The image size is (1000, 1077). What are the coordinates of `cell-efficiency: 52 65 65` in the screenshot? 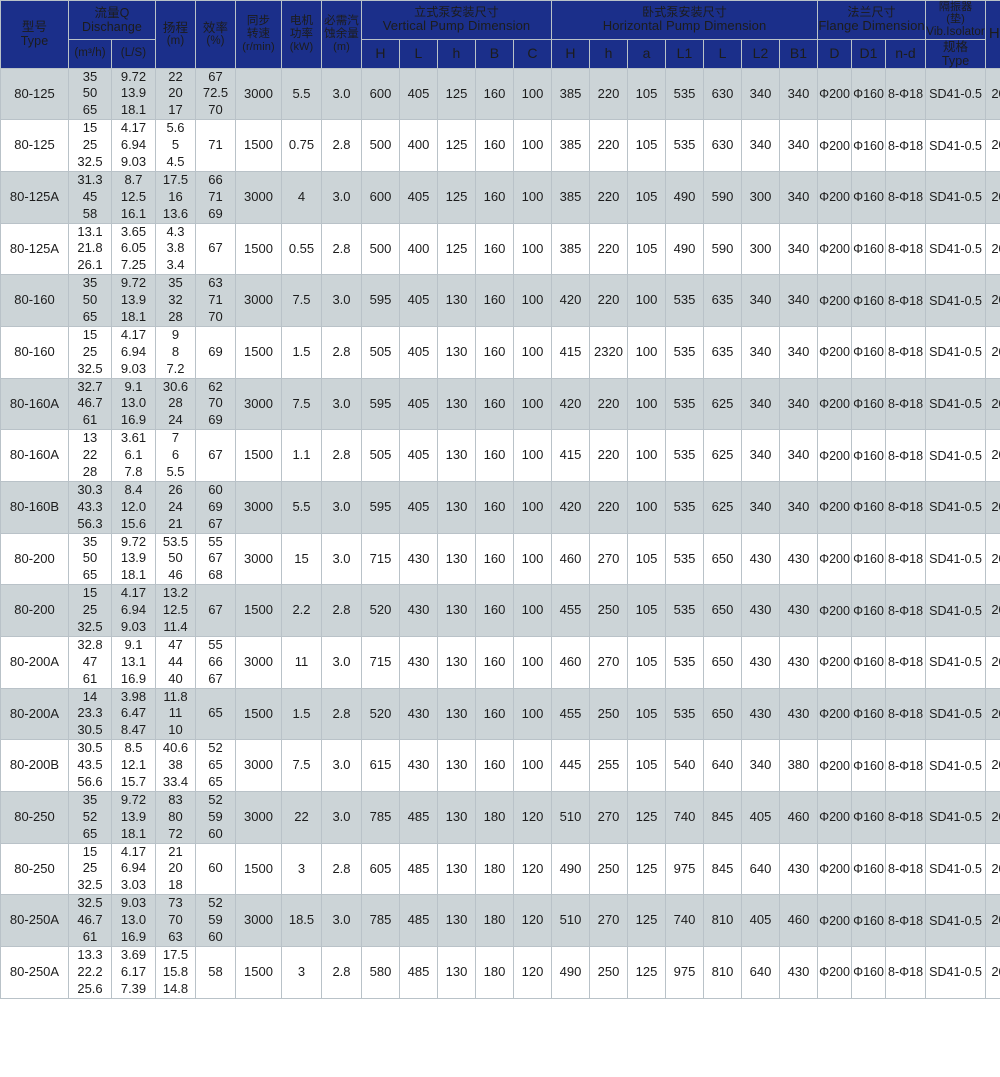 It's located at (215, 765).